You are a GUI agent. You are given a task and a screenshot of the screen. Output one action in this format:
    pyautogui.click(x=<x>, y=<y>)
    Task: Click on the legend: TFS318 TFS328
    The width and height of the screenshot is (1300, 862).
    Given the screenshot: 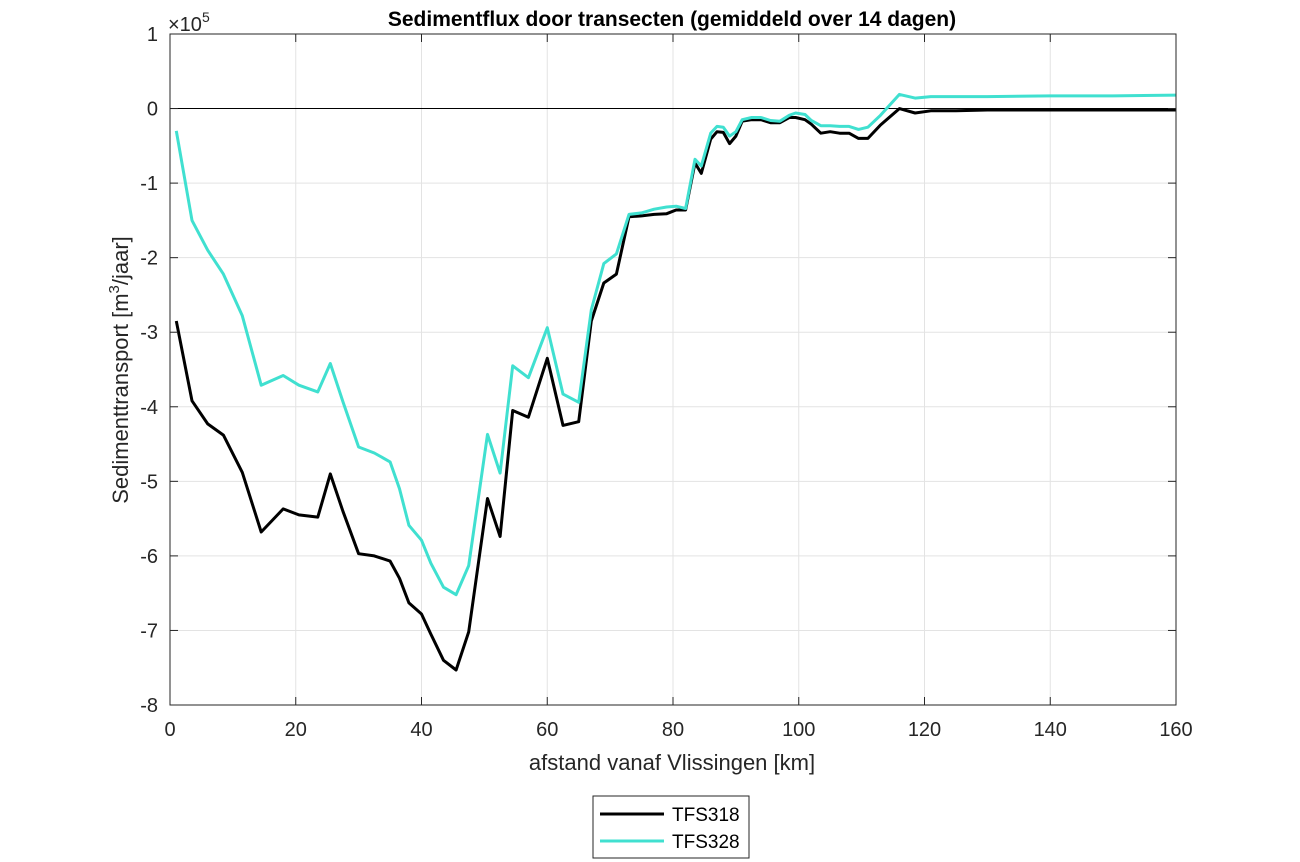 What is the action you would take?
    pyautogui.click(x=671, y=827)
    